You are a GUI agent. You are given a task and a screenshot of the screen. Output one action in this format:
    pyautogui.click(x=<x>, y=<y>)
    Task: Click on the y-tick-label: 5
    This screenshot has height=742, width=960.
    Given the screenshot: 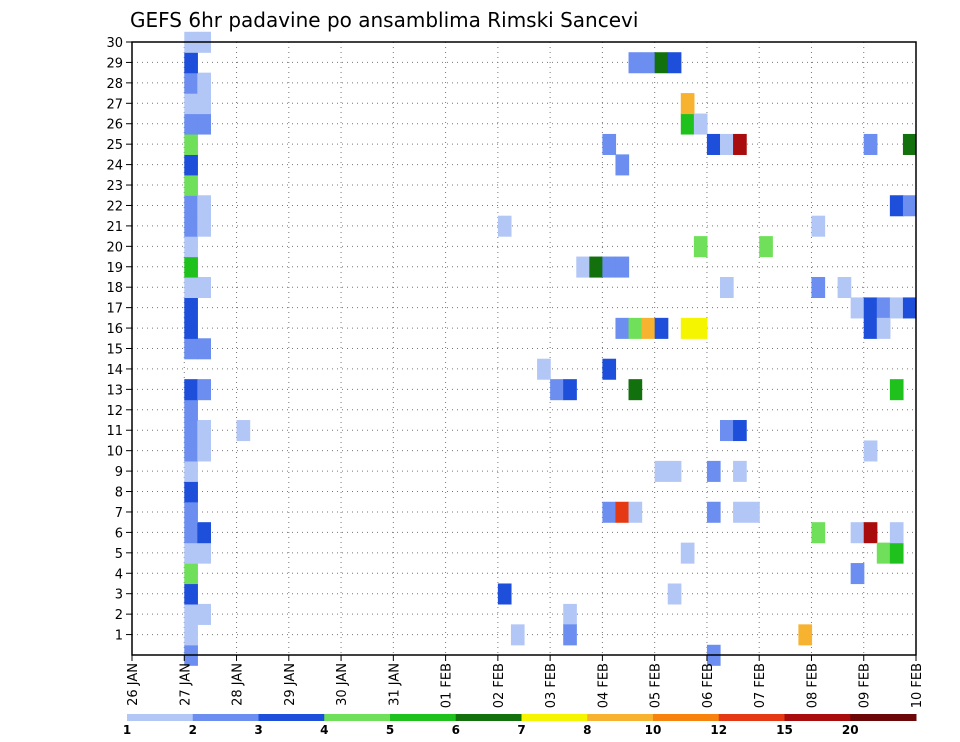 What is the action you would take?
    pyautogui.click(x=119, y=554)
    